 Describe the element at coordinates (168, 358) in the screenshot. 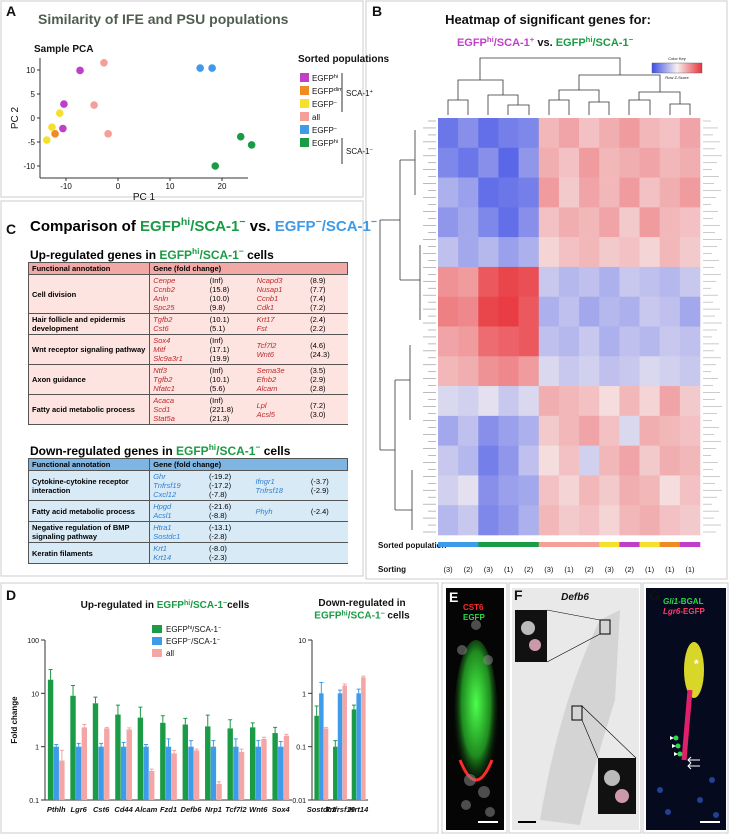

I see `gene-name: Slc9a3r1` at that location.